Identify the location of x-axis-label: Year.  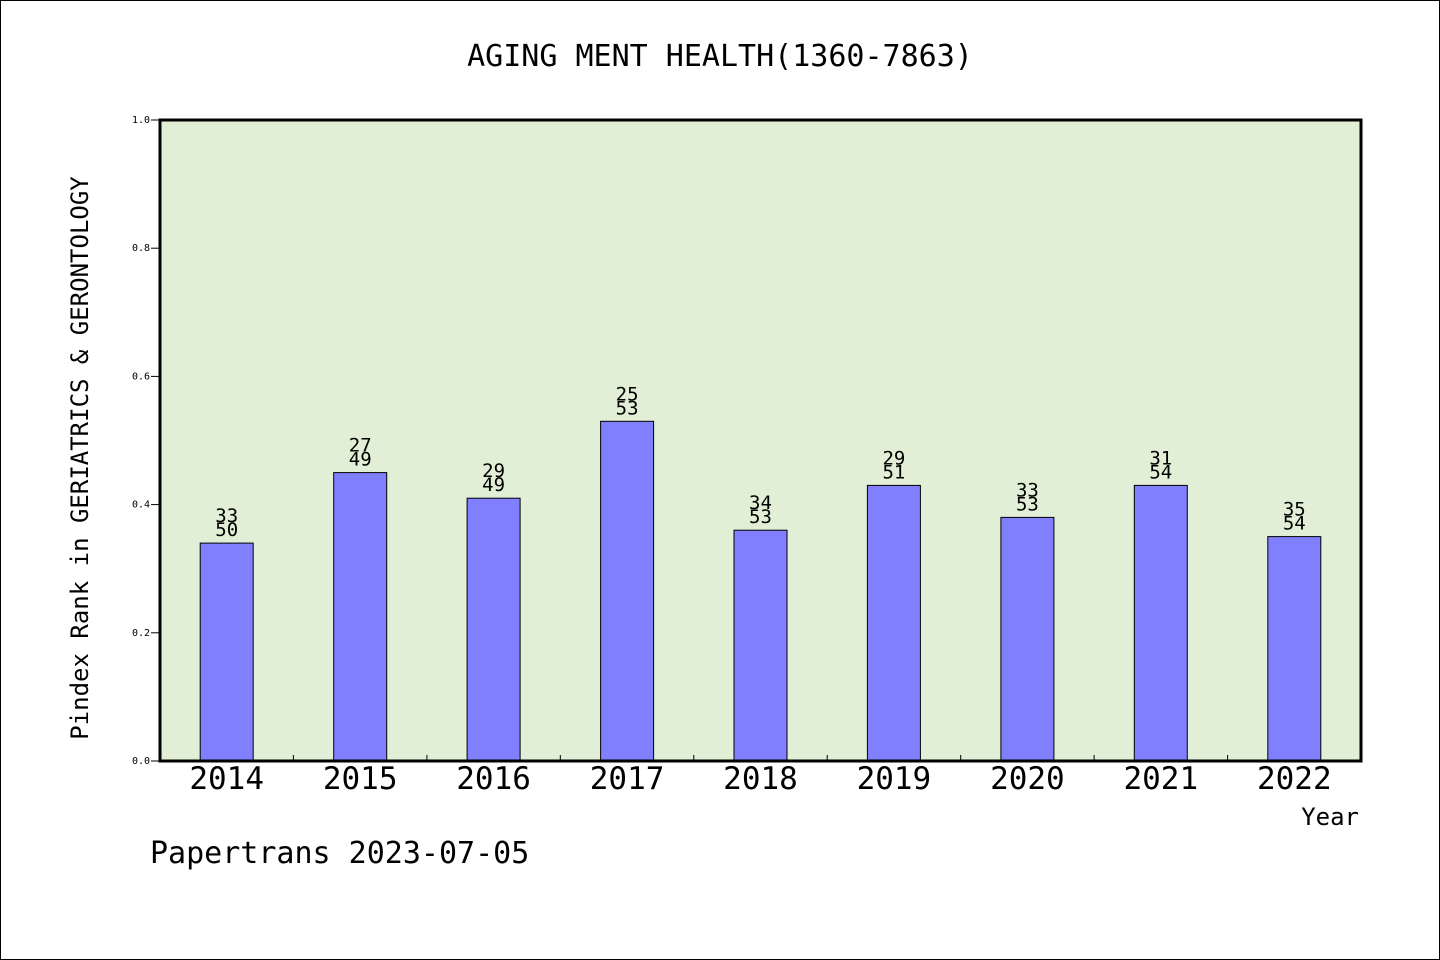
(1330, 817).